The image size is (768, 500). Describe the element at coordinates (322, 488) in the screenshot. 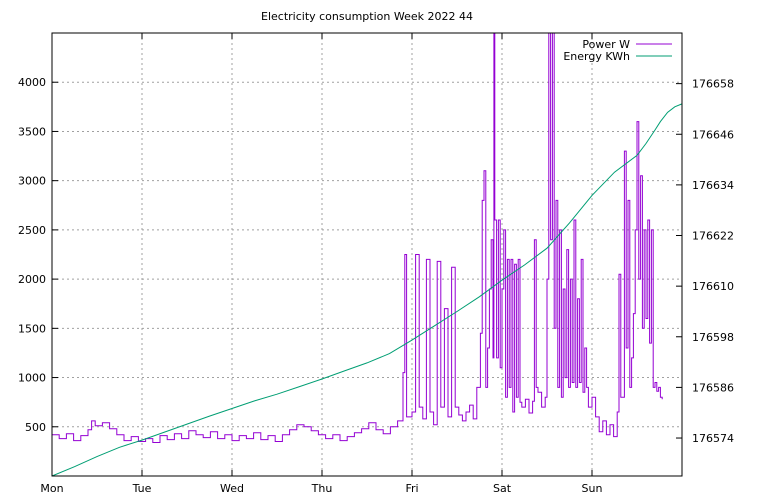

I see `x-tick-label: Thu` at that location.